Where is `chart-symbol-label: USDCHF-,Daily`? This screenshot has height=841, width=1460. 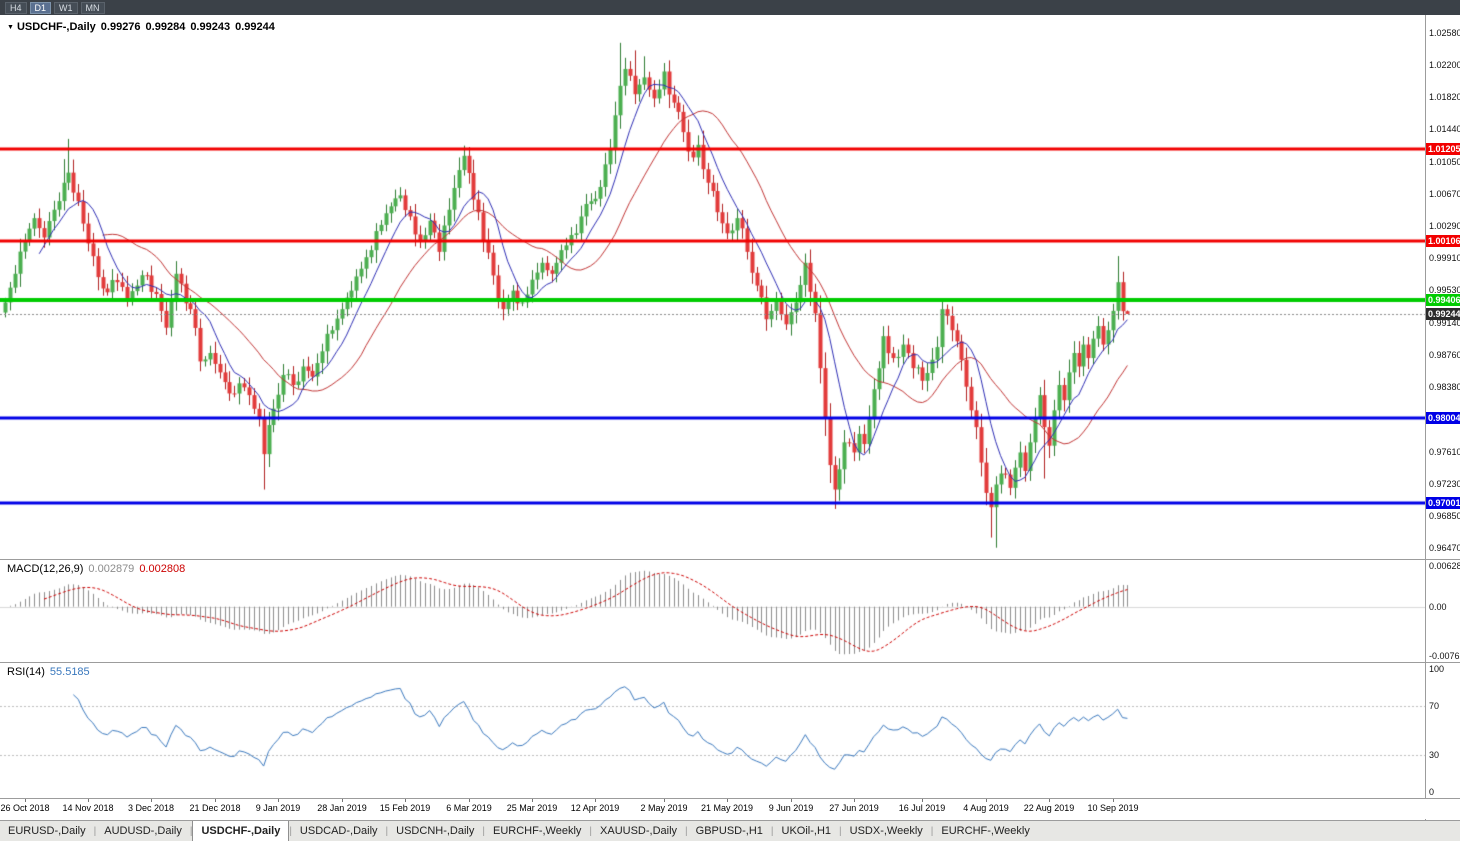 chart-symbol-label: USDCHF-,Daily is located at coordinates (56, 27).